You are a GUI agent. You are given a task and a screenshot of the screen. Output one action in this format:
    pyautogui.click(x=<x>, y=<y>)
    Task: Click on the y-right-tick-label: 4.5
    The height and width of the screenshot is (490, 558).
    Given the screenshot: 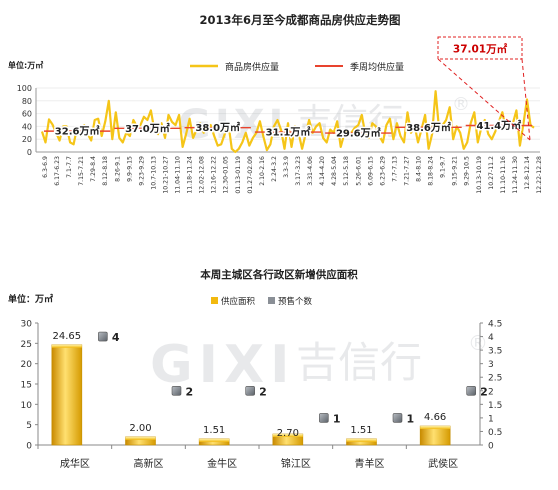 What is the action you would take?
    pyautogui.click(x=495, y=325)
    